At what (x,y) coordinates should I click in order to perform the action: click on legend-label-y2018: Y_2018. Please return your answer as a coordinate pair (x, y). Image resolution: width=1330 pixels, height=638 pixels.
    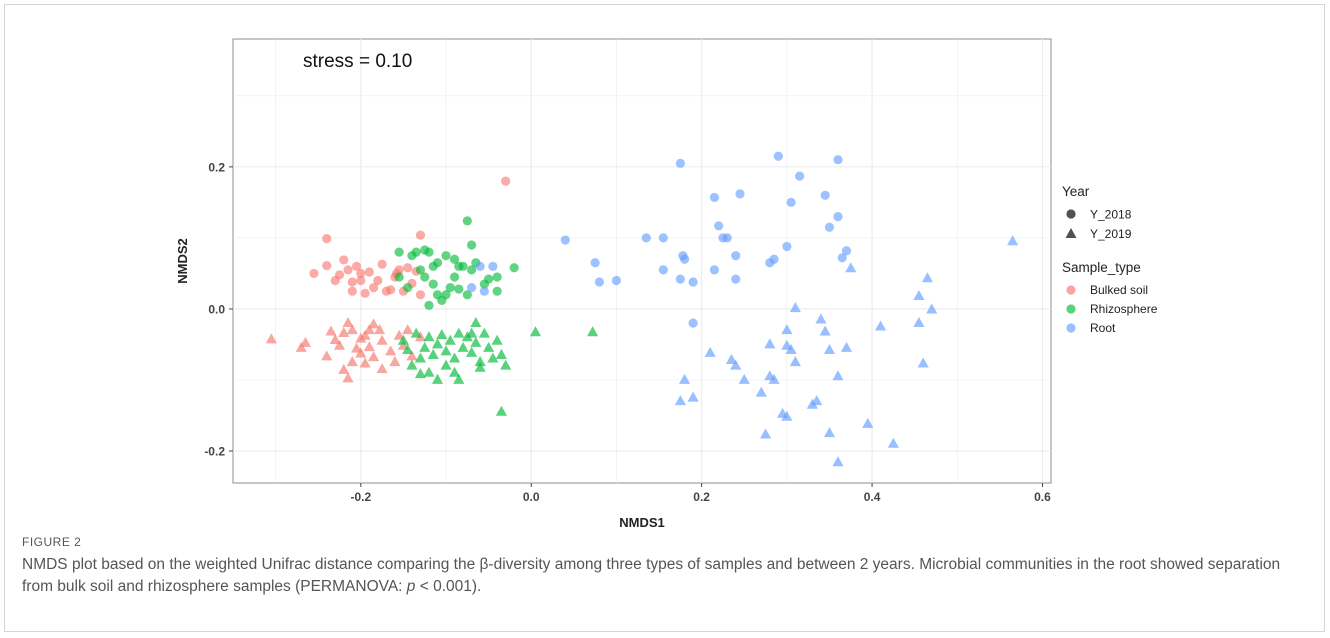
    Looking at the image, I should click on (1111, 215).